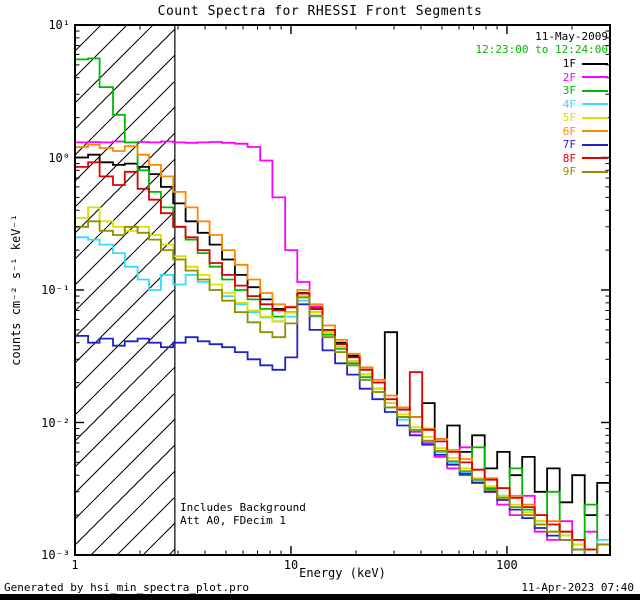 Image resolution: width=640 pixels, height=600 pixels. I want to click on observation-date: 11-May-2009, so click(571, 36).